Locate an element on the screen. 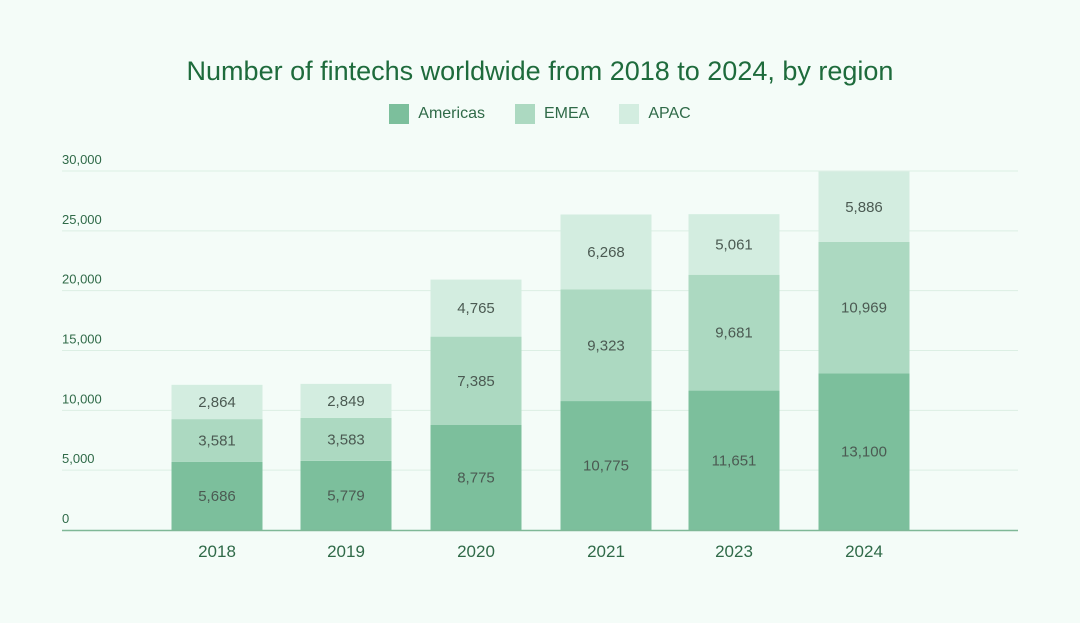  bar-segment-emea-2021 is located at coordinates (606, 345).